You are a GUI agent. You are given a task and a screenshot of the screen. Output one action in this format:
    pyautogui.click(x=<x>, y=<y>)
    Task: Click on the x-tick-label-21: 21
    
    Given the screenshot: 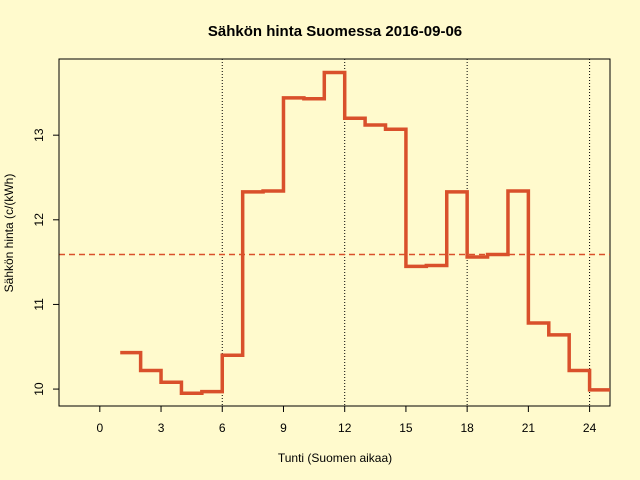 What is the action you would take?
    pyautogui.click(x=529, y=428)
    